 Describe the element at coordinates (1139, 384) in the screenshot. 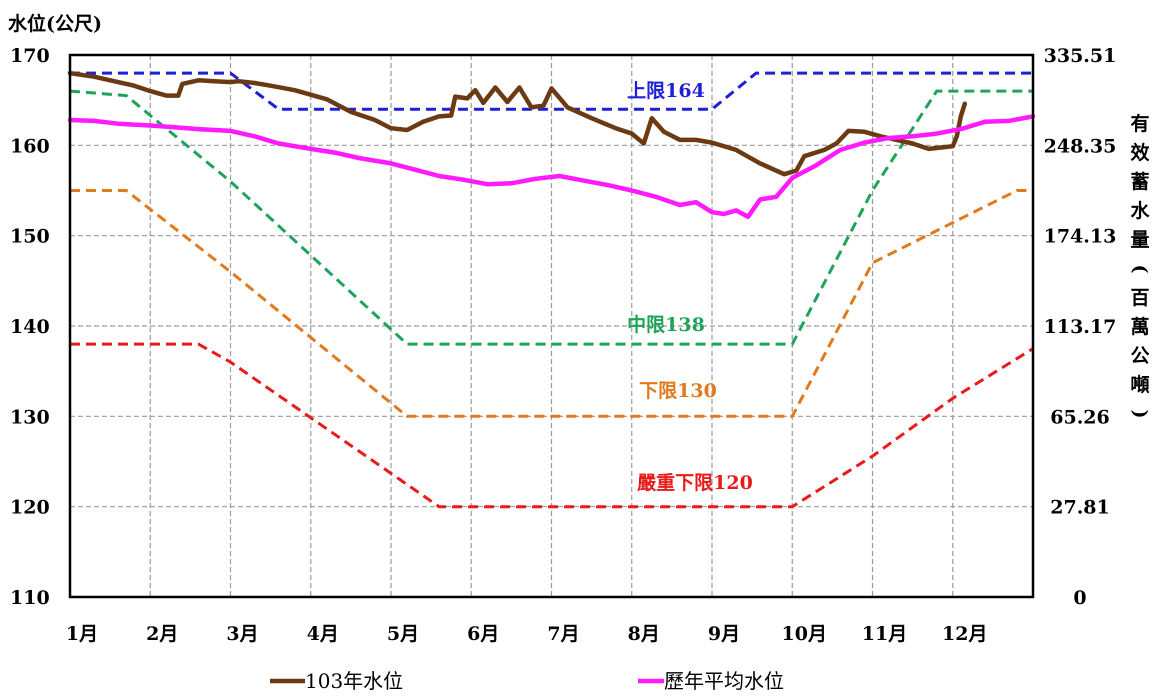

I see `y-axis-title-right-char: 噸` at that location.